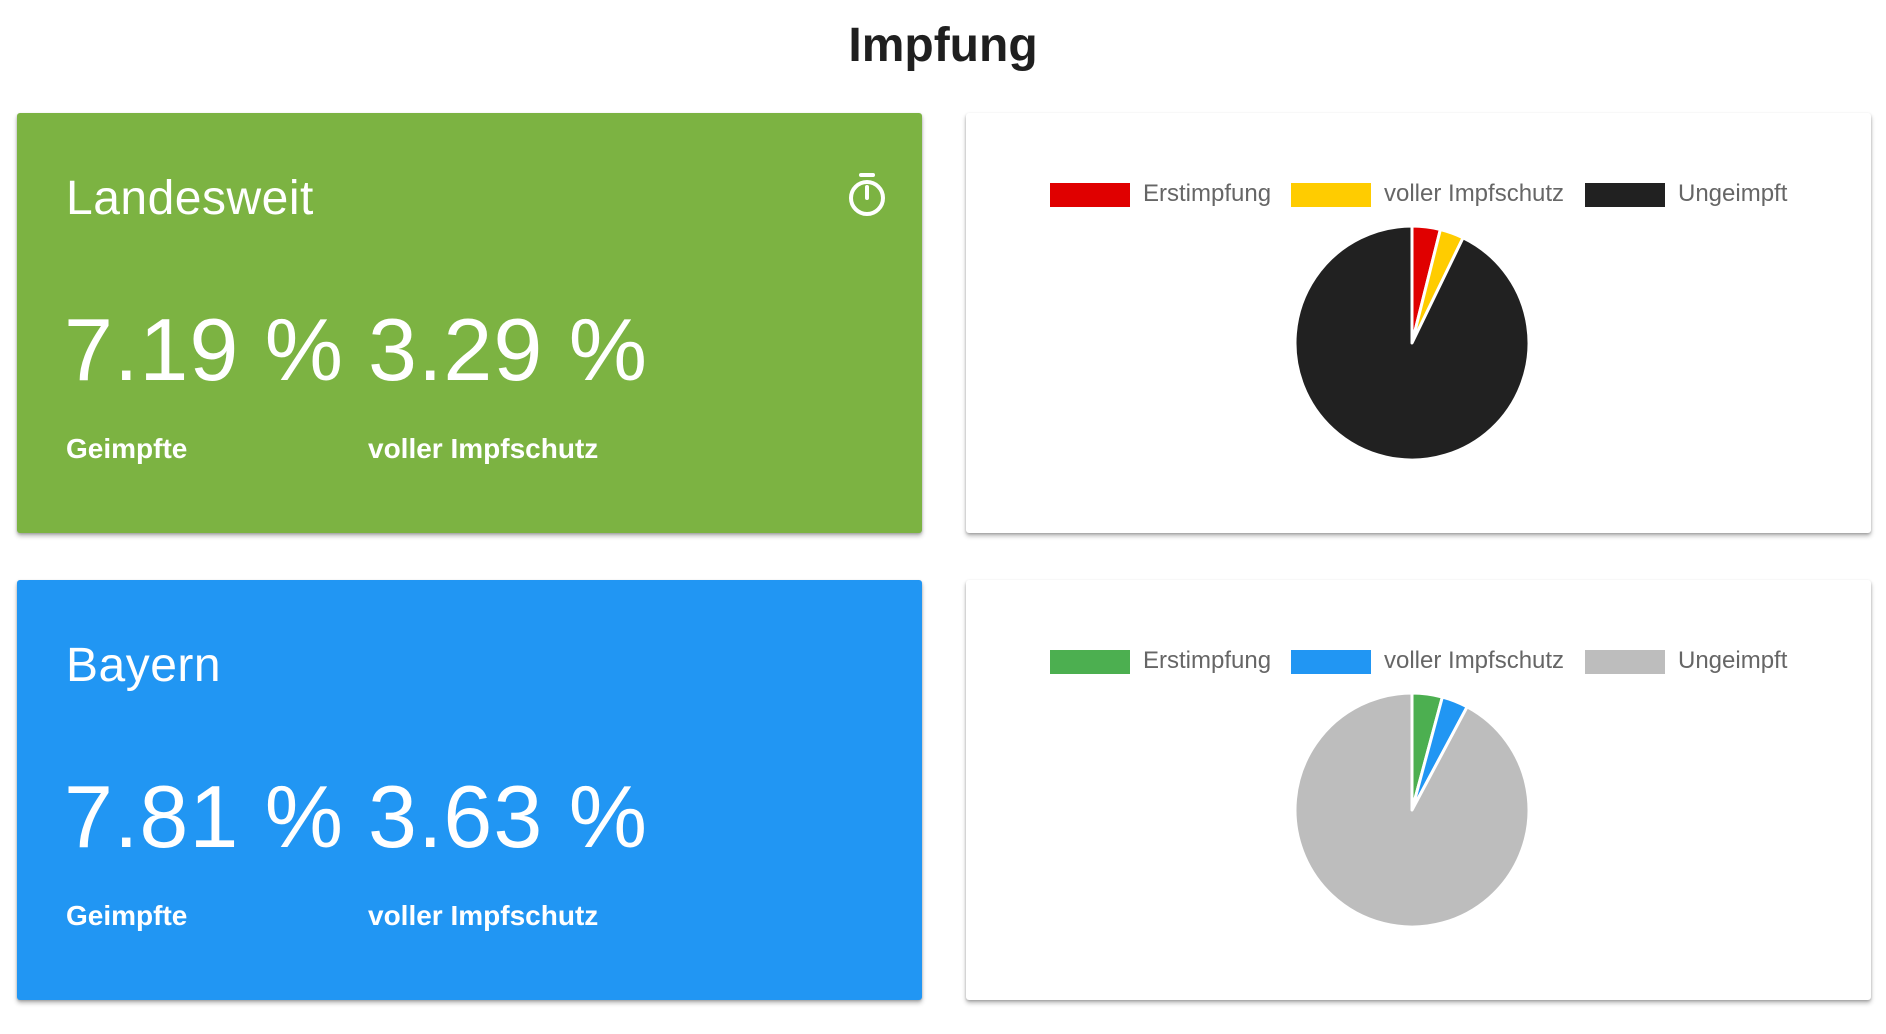  I want to click on full-protection-percent: 3.29 %, so click(508, 349).